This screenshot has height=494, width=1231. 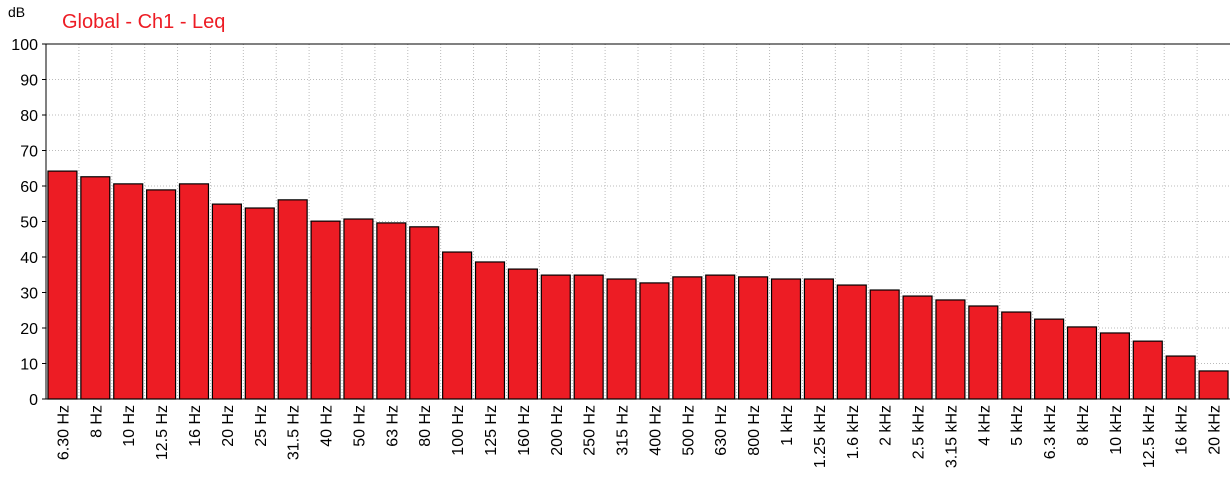 What do you see at coordinates (16, 12) in the screenshot?
I see `y-axis-label: dB` at bounding box center [16, 12].